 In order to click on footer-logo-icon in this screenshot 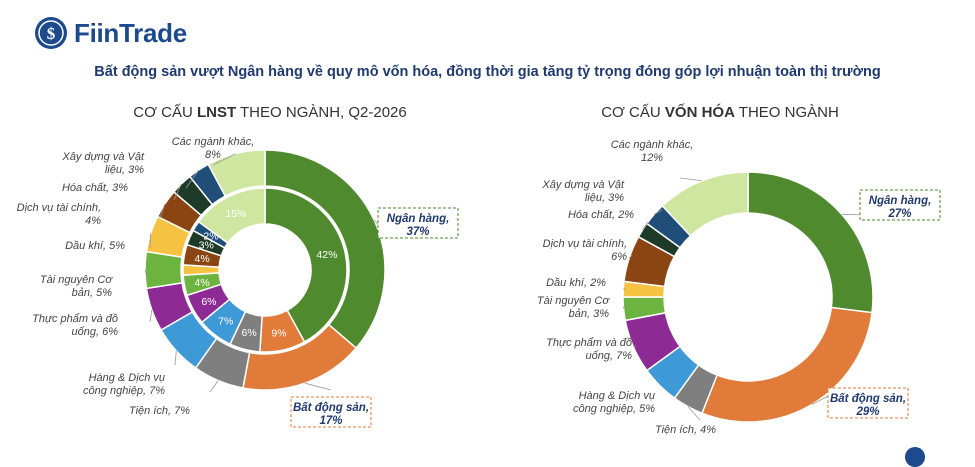, I will do `click(915, 457)`.